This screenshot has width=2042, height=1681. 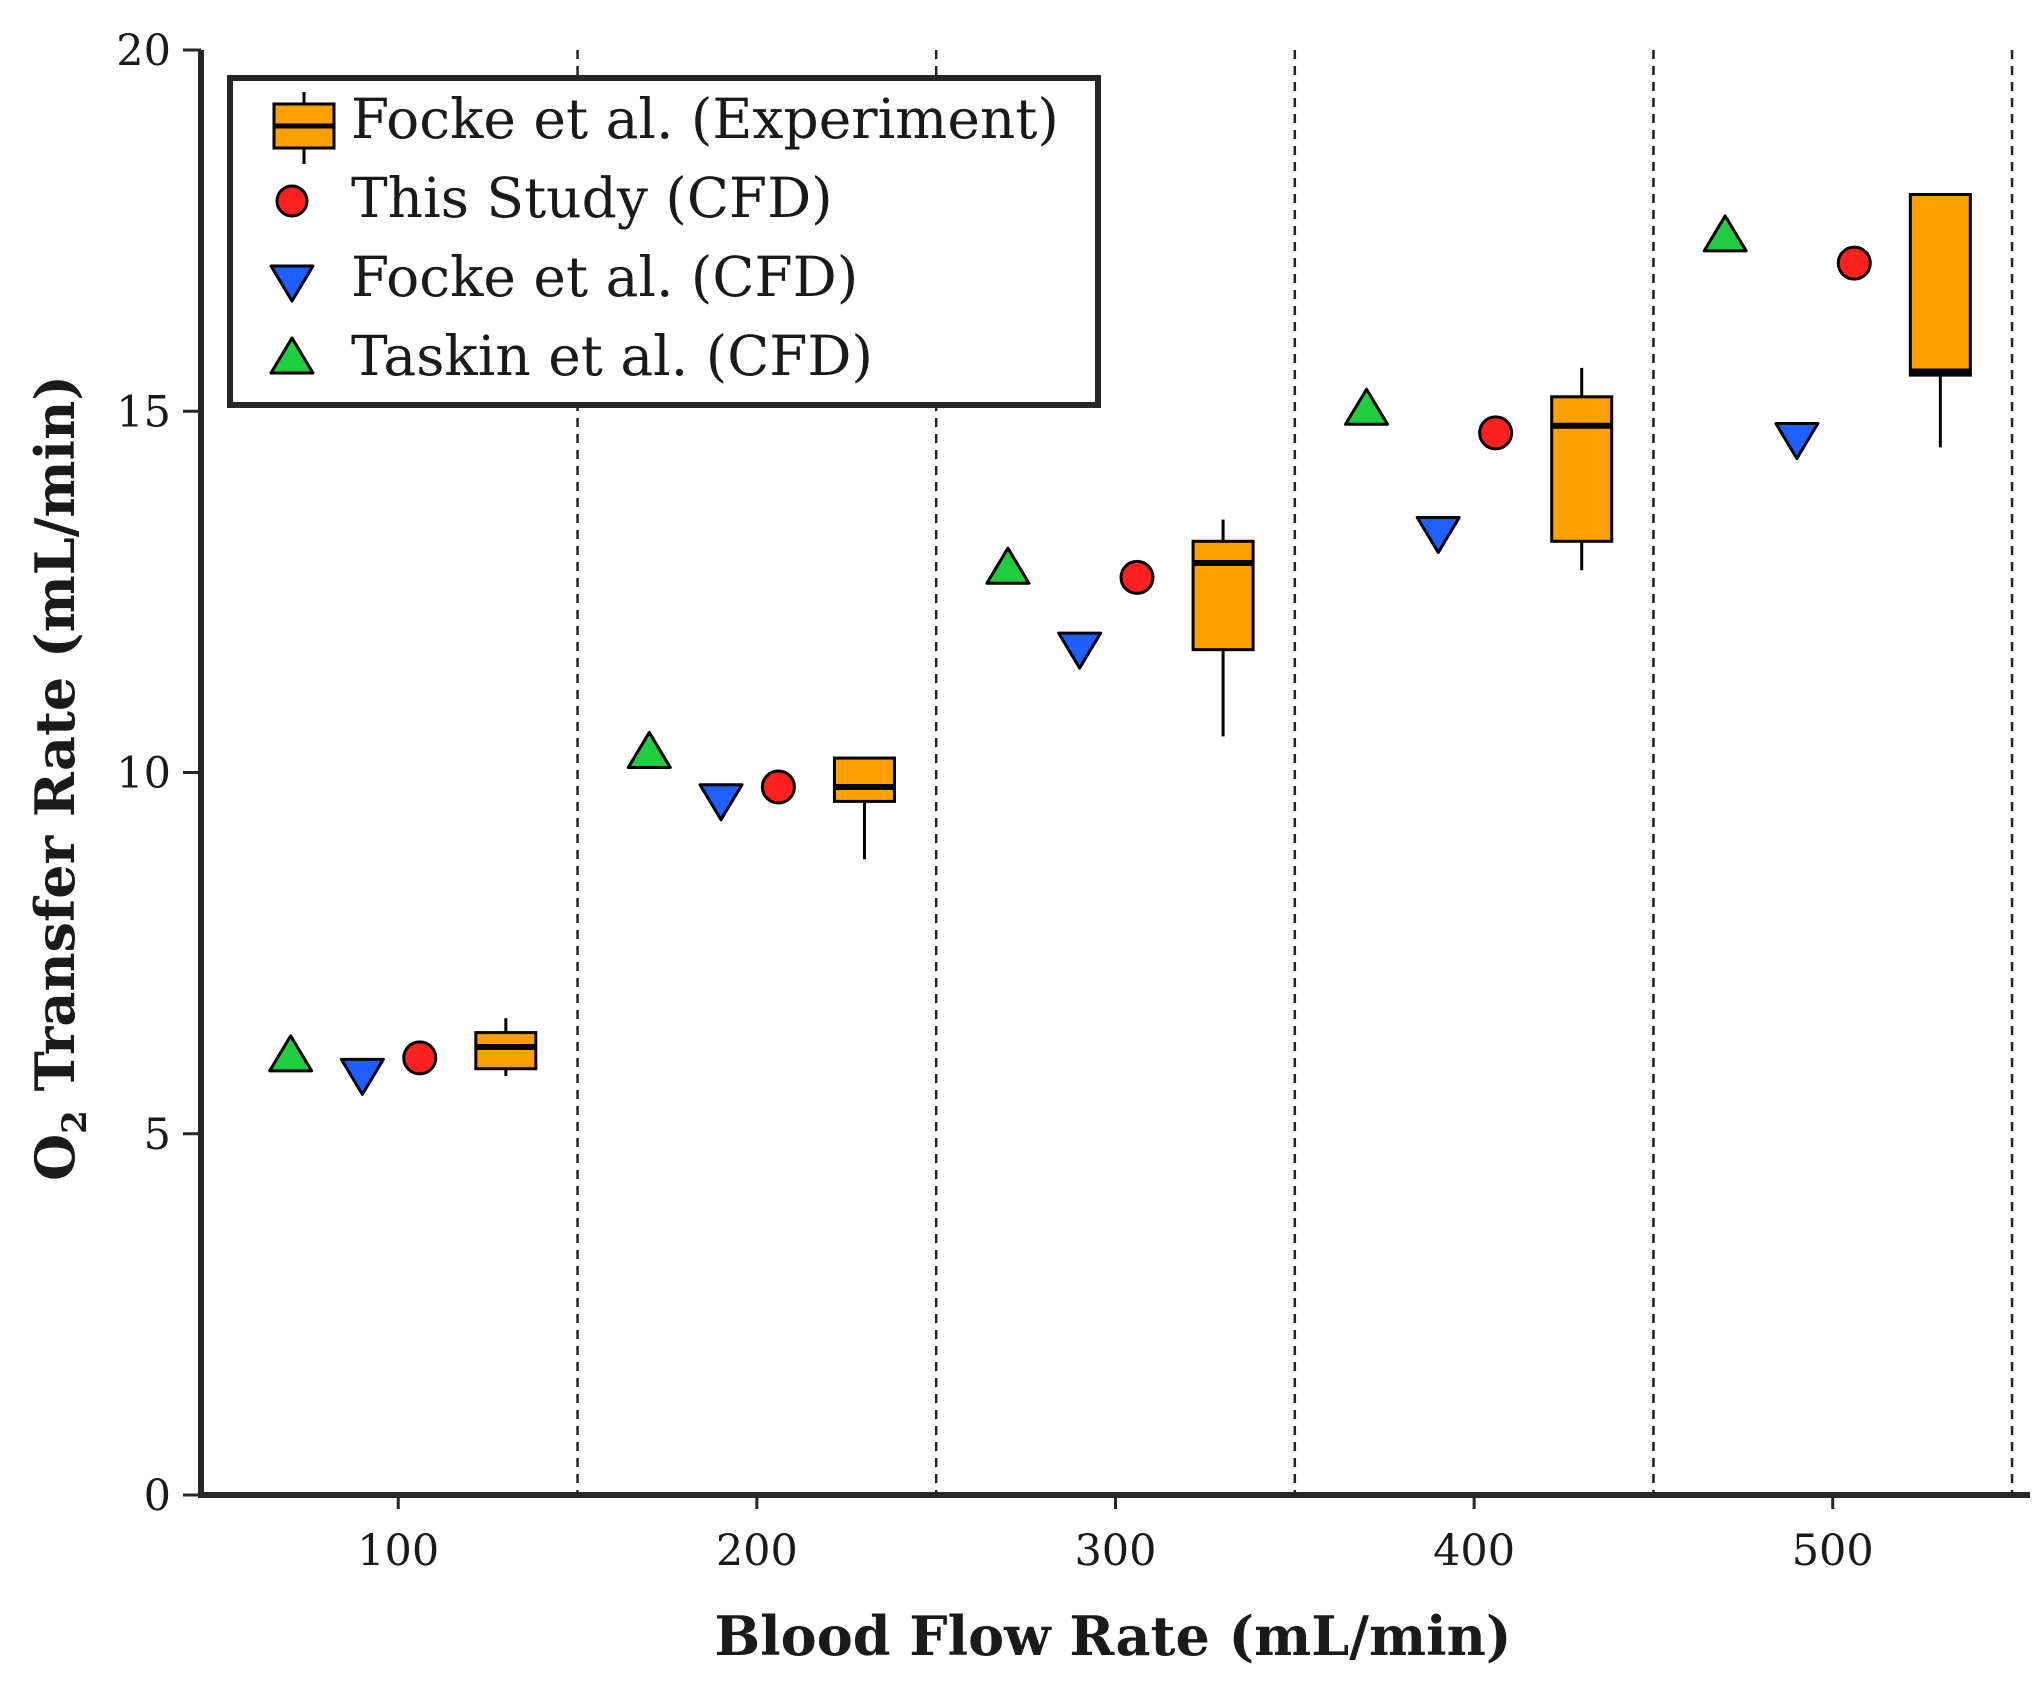 What do you see at coordinates (612, 356) in the screenshot?
I see `legend-label-taskin-cfd: Taskin et al. (CFD)` at bounding box center [612, 356].